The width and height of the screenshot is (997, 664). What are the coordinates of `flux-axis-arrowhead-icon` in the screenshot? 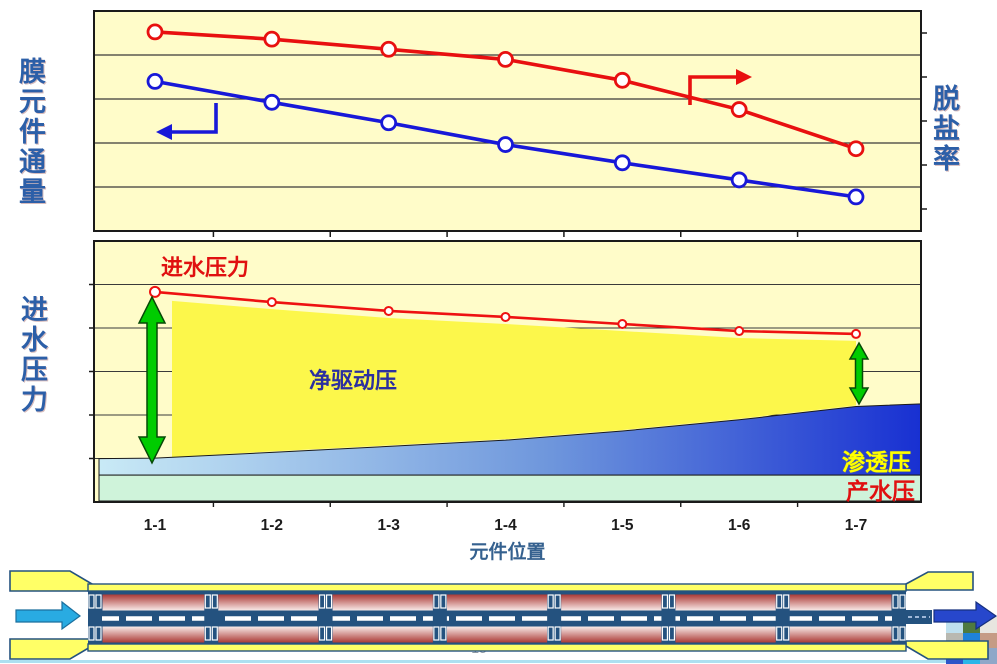 It's located at (164, 132).